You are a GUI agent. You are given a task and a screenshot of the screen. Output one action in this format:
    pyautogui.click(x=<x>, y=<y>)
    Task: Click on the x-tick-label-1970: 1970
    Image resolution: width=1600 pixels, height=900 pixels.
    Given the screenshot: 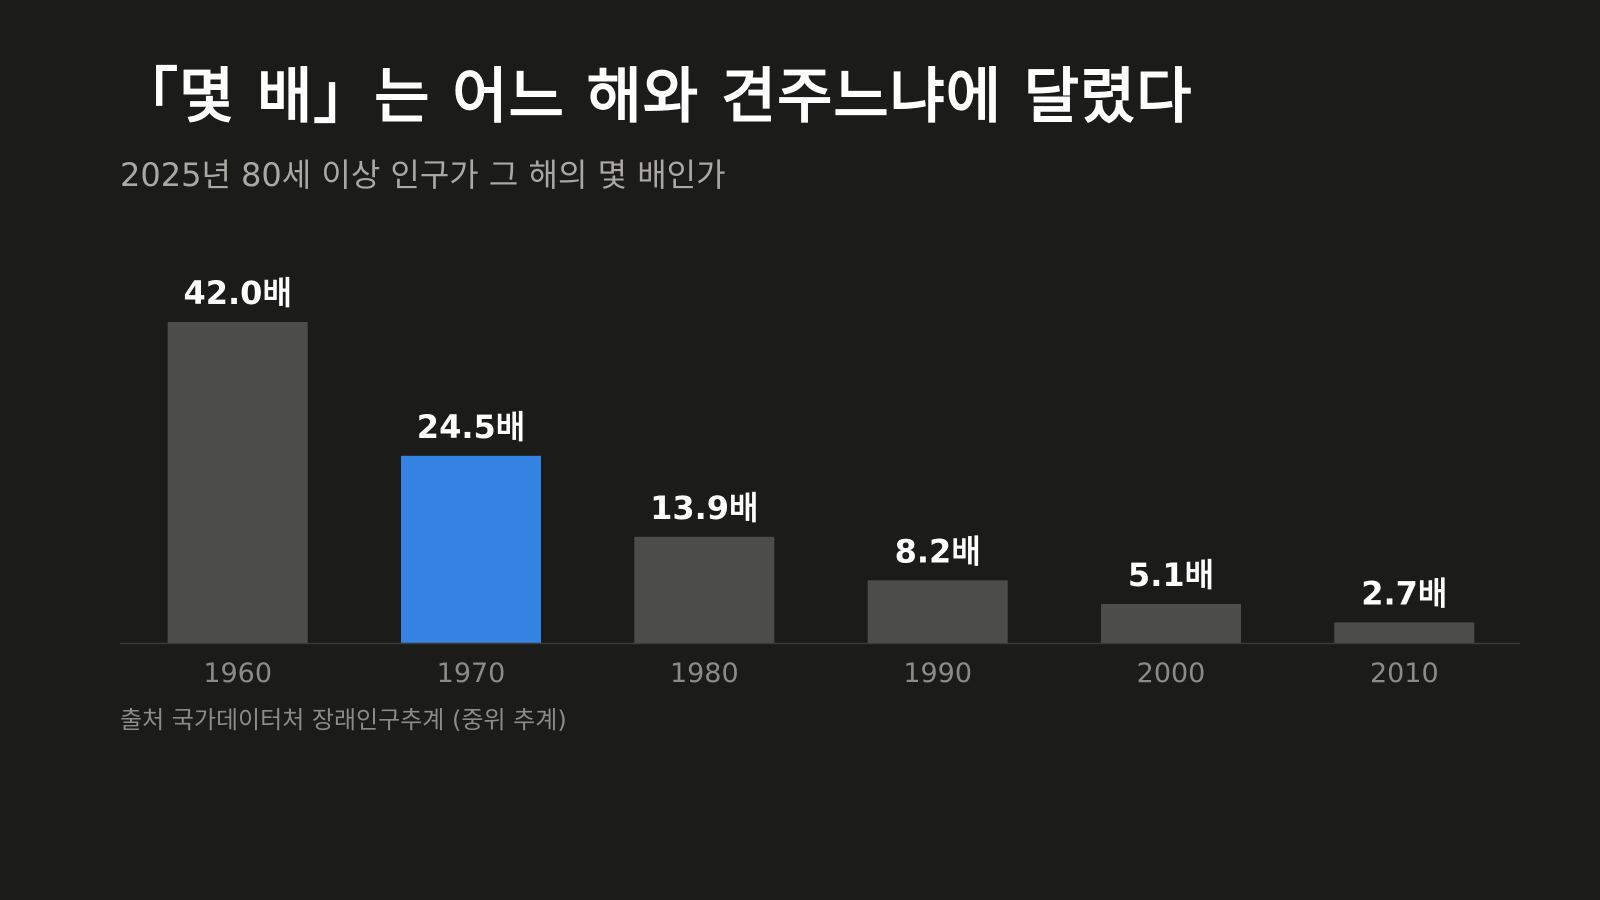 What is the action you would take?
    pyautogui.click(x=471, y=673)
    